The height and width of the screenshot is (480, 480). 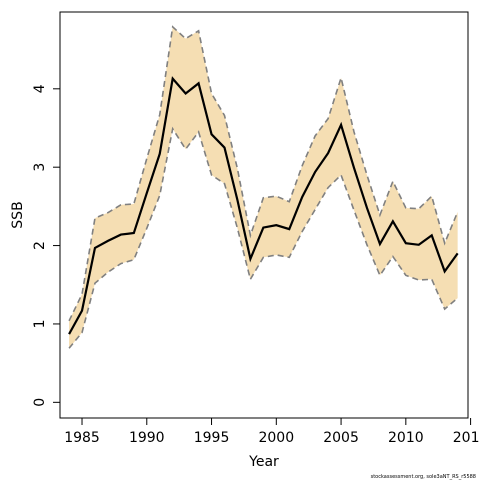 I want to click on x-axis: 1985 1990 1995 2000 2005 2010 2015, so click(x=272, y=432).